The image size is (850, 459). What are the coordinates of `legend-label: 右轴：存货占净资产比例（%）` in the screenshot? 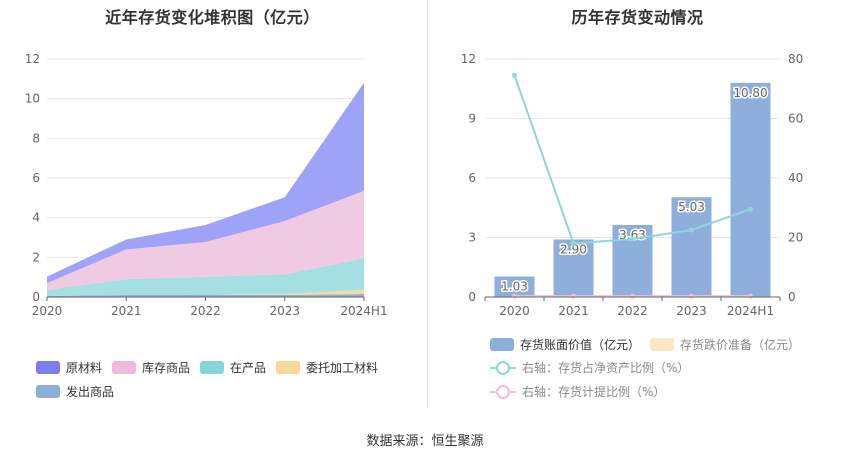 It's located at (606, 368).